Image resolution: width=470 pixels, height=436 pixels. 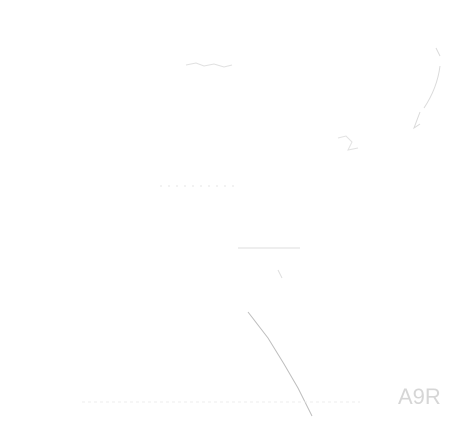 What do you see at coordinates (209, 65) in the screenshot?
I see `faint-scribble-top` at bounding box center [209, 65].